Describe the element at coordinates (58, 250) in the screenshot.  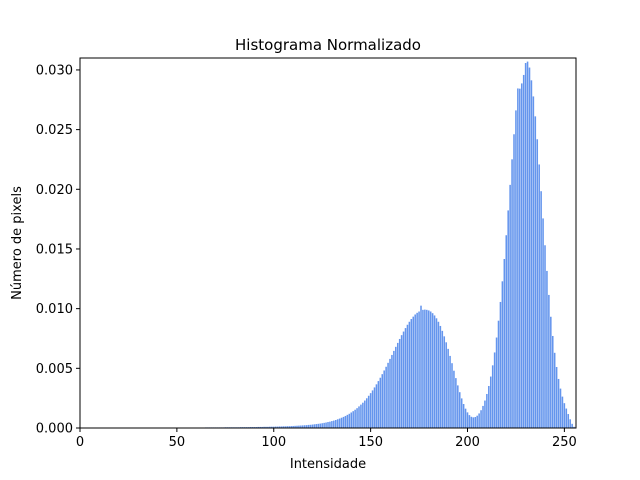
I see `y-axis-ticks: 0.000 0.005 0.010 0.015 0.020 0.025 0.030` at that location.